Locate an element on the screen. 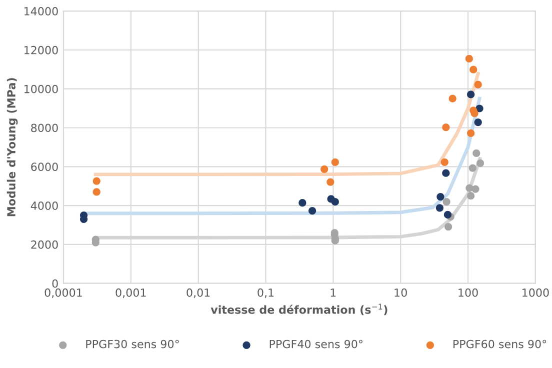  x-tick-label: 10 is located at coordinates (400, 292).